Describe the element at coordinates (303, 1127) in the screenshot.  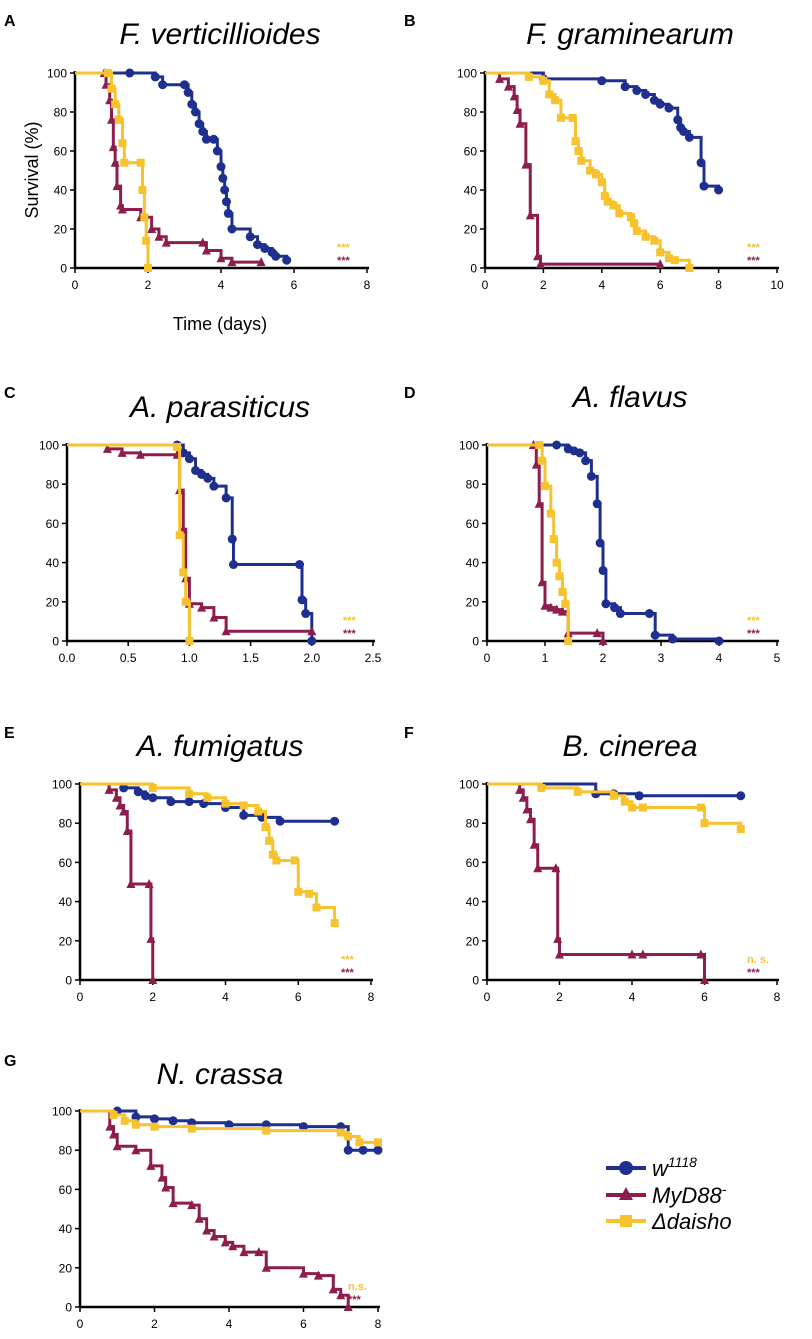
I see `marker-w1118-g` at that location.